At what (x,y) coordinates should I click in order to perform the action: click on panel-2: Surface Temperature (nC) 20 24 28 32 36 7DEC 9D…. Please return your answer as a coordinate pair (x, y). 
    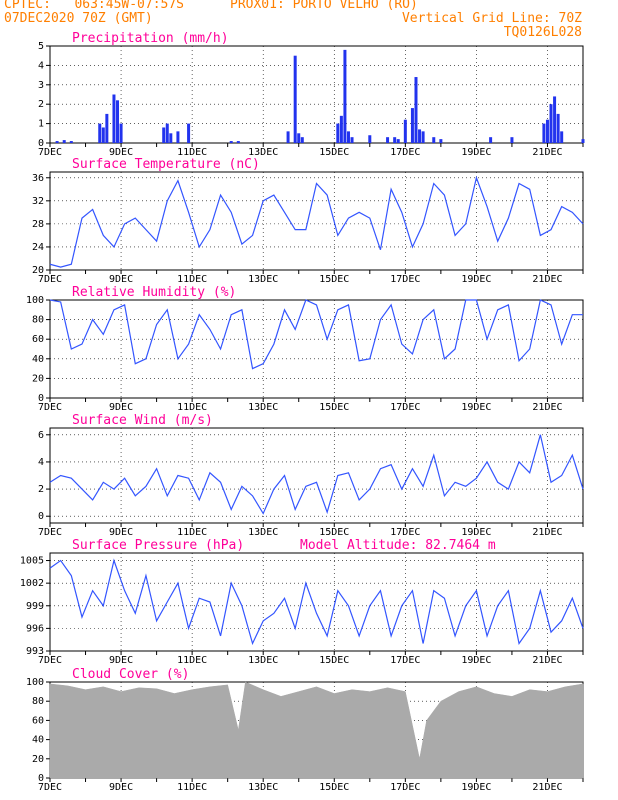
    Looking at the image, I should click on (308, 221).